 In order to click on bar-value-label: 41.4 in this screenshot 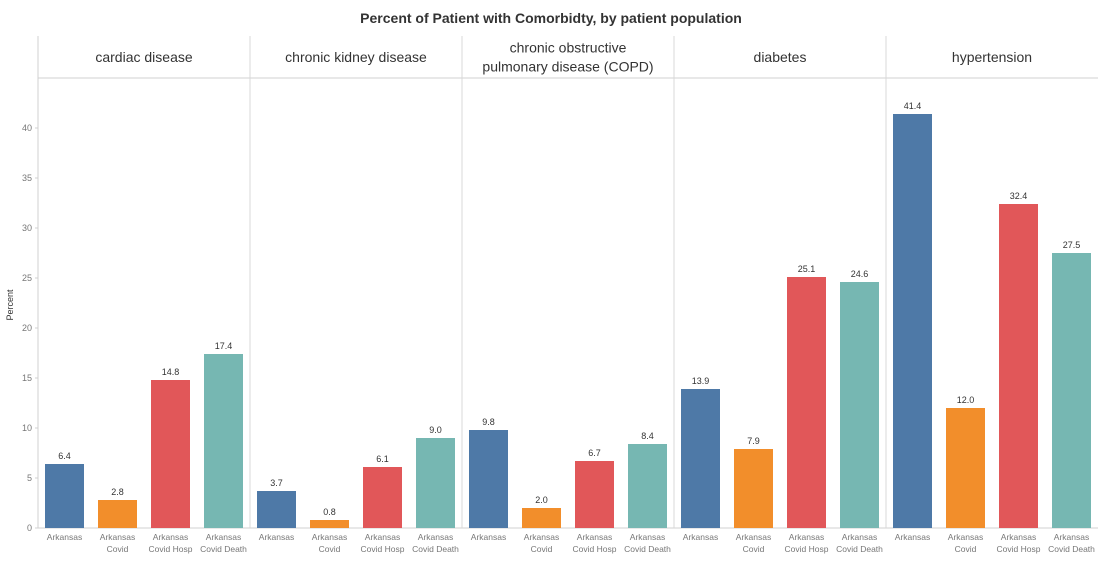, I will do `click(913, 106)`.